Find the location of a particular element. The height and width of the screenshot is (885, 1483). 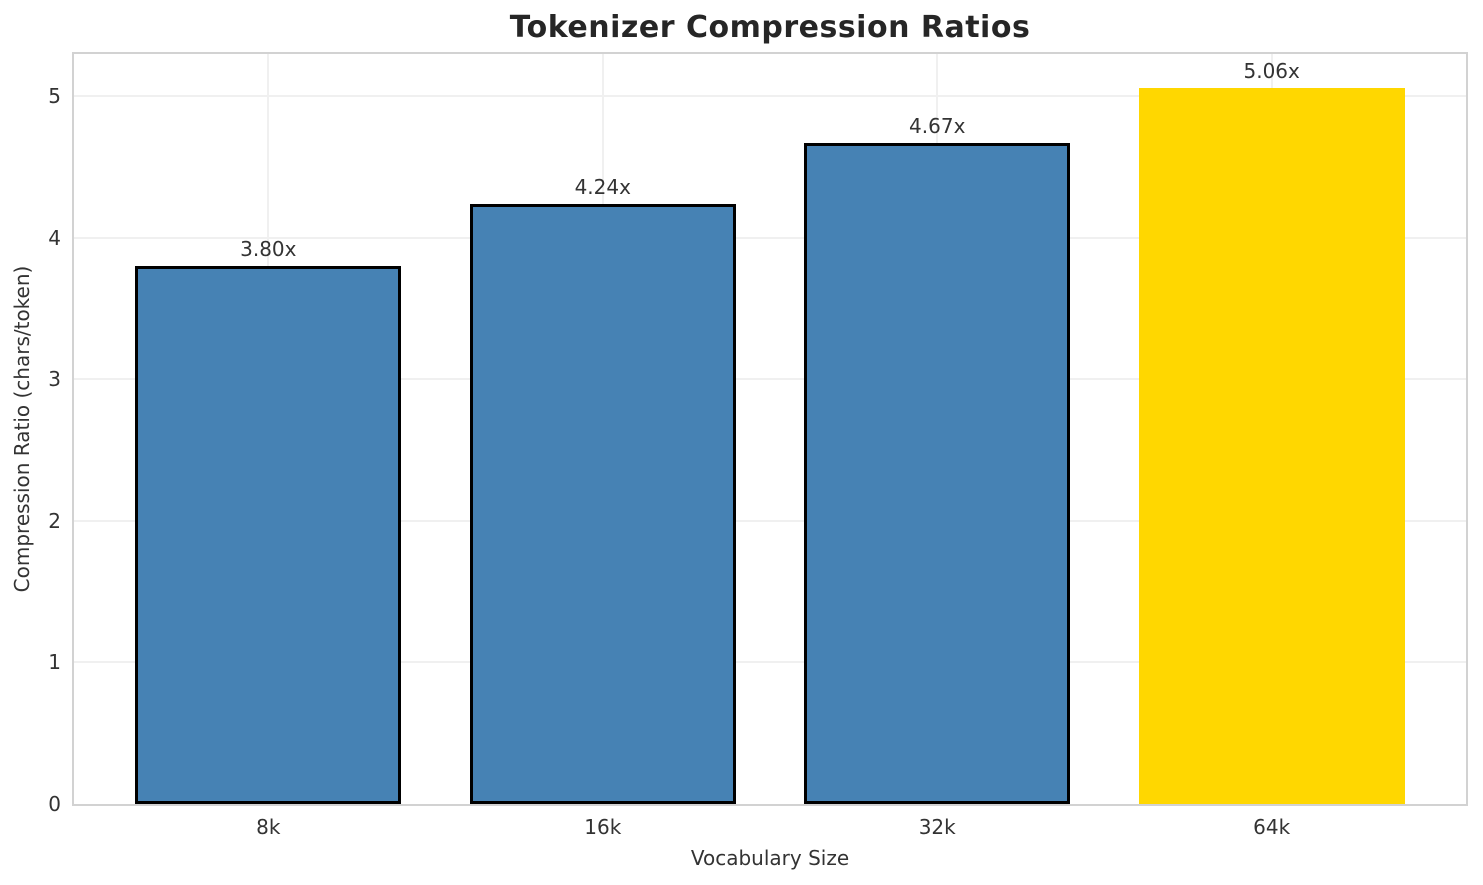

bar-value-label: 3.80x is located at coordinates (268, 249).